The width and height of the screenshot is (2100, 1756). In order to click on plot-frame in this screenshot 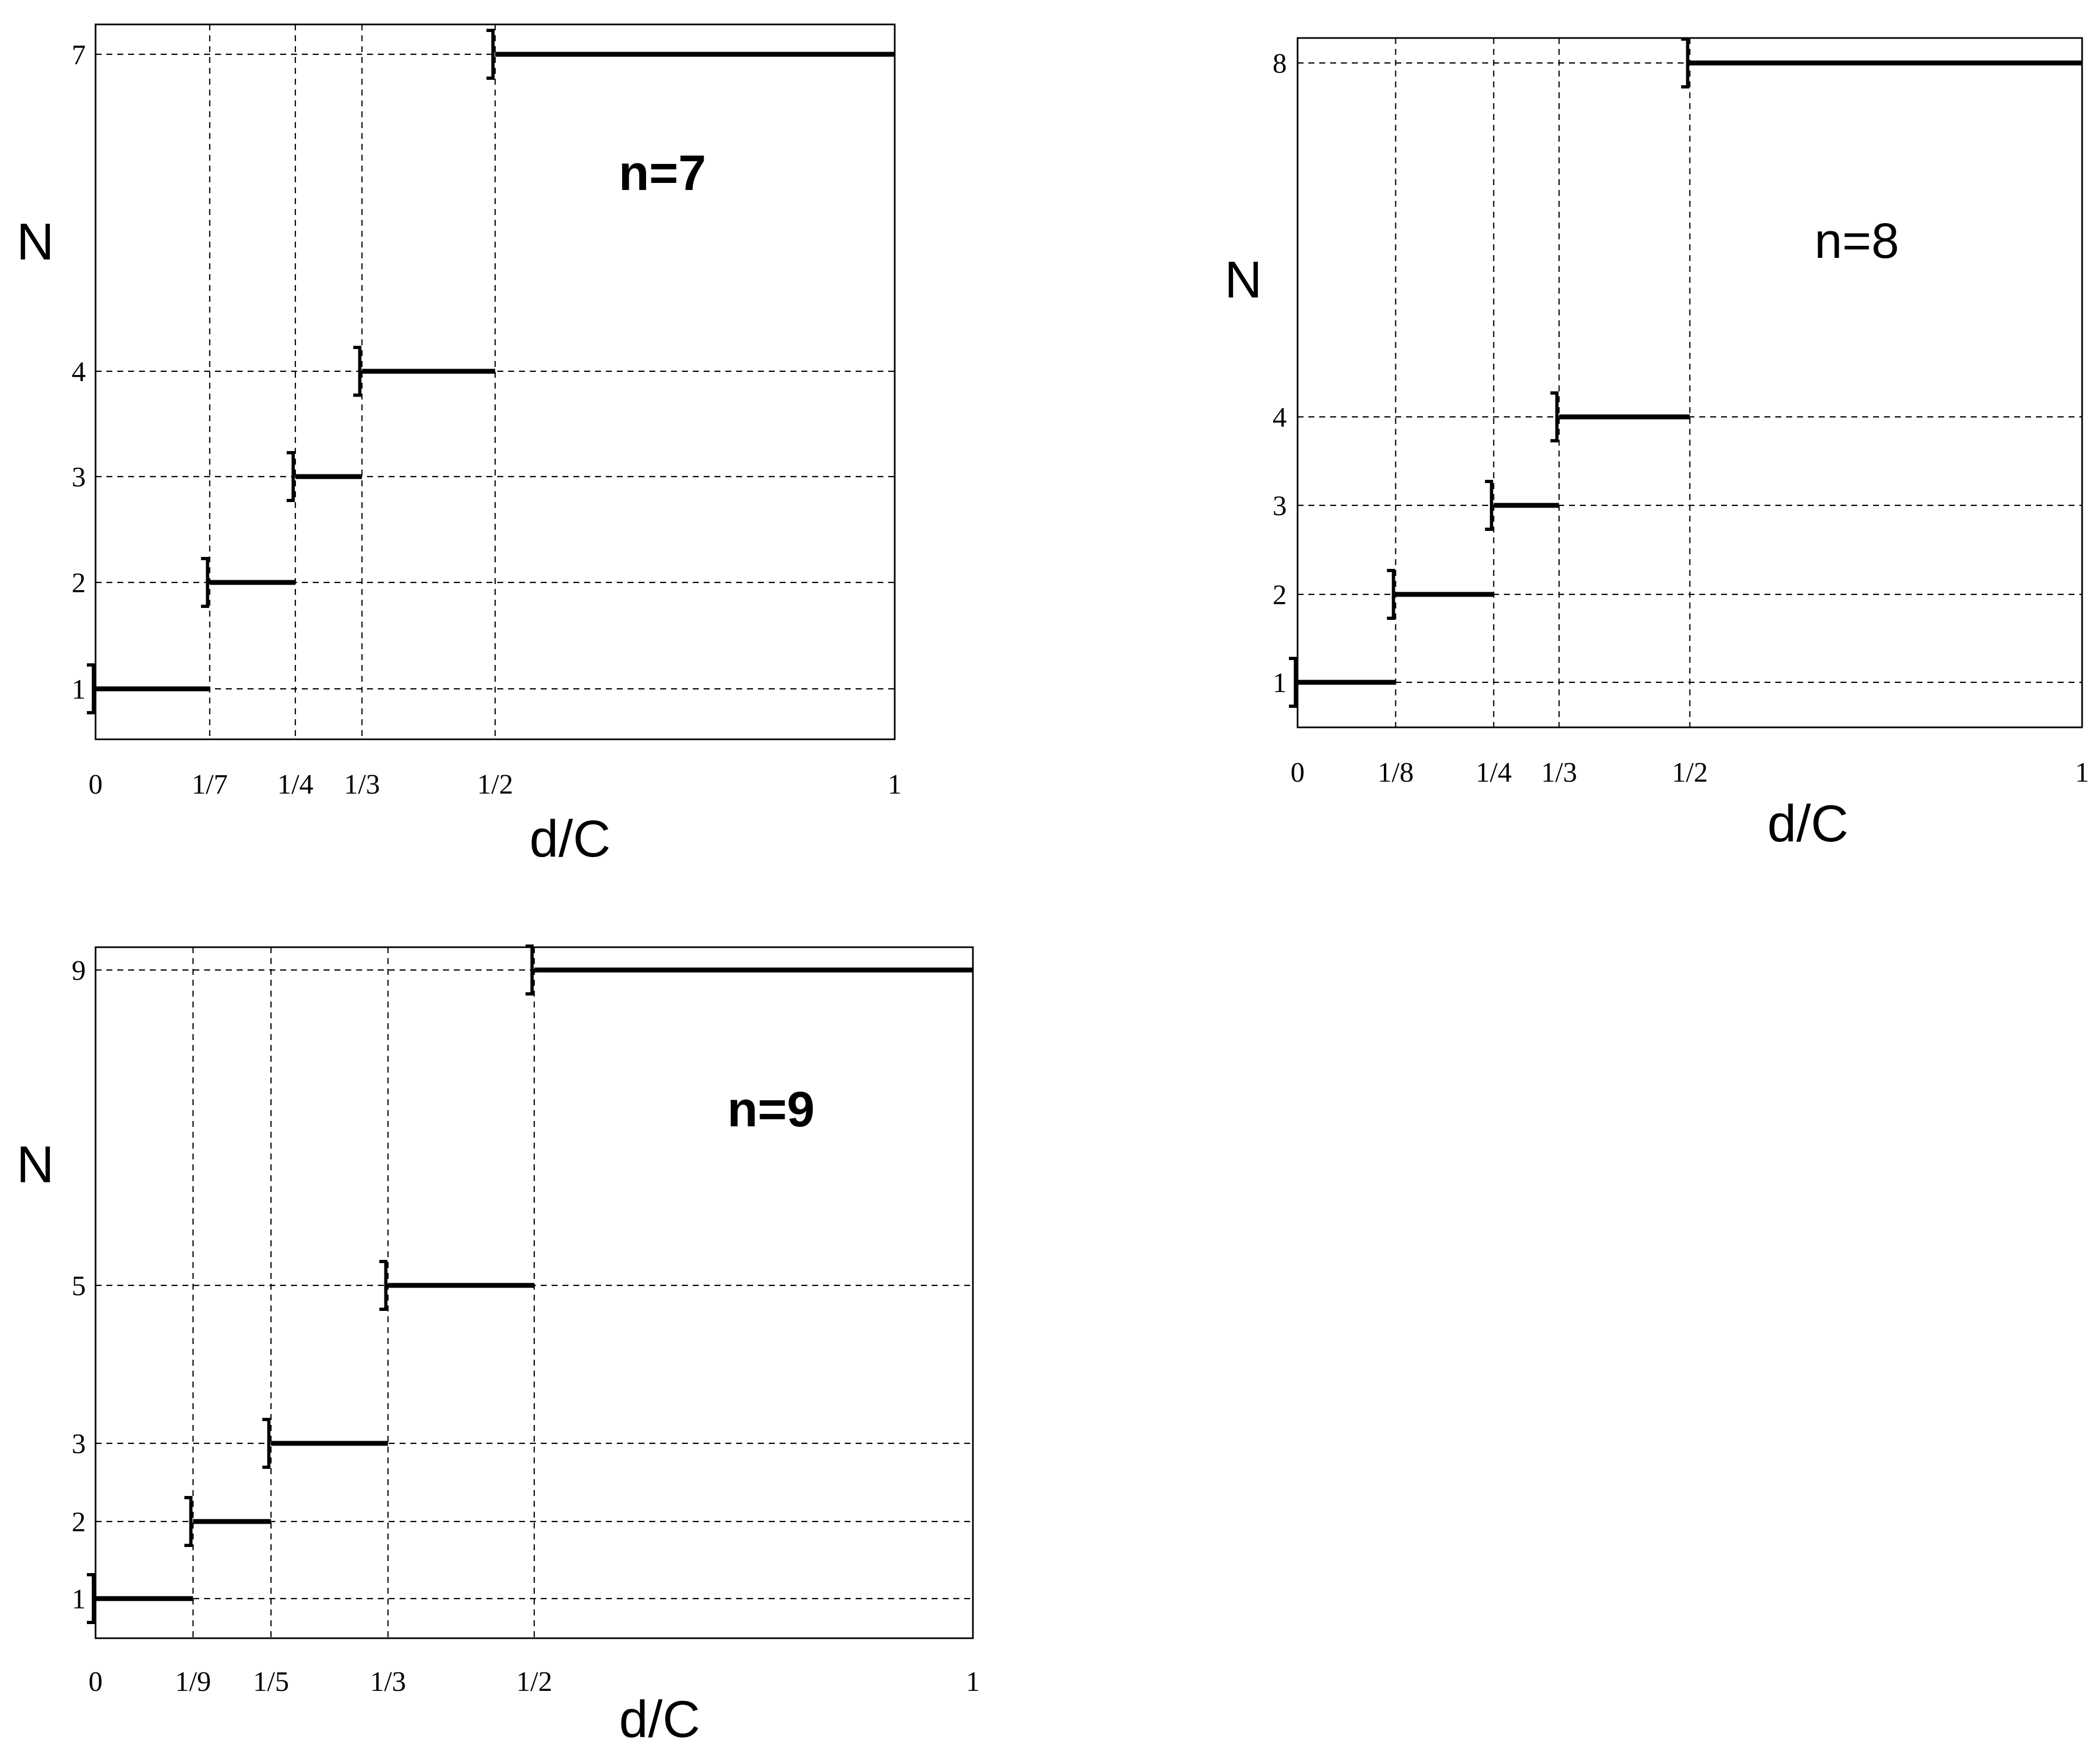, I will do `click(1689, 382)`.